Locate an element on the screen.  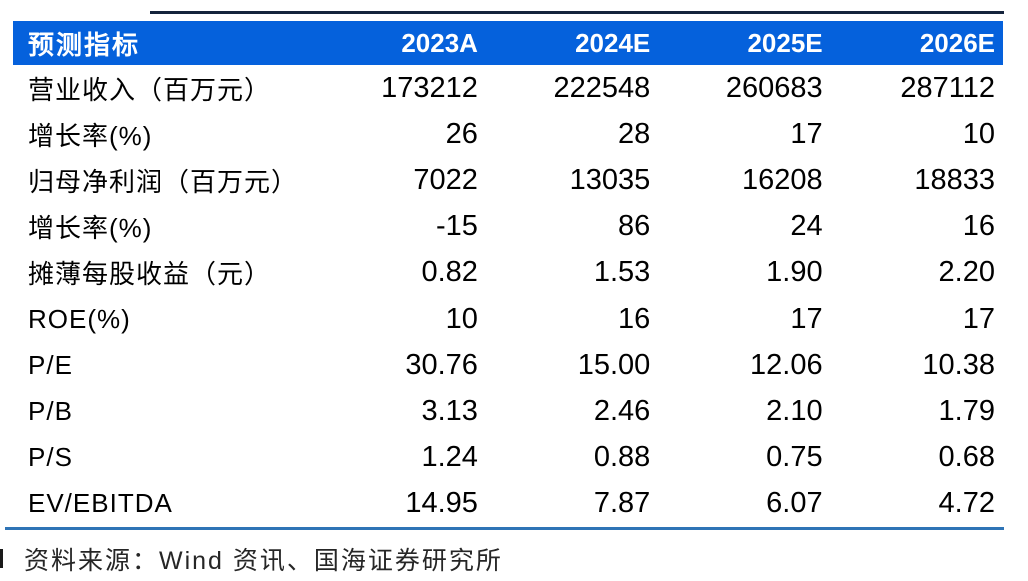
row-label: 营业收入（百万元） is located at coordinates (150, 89).